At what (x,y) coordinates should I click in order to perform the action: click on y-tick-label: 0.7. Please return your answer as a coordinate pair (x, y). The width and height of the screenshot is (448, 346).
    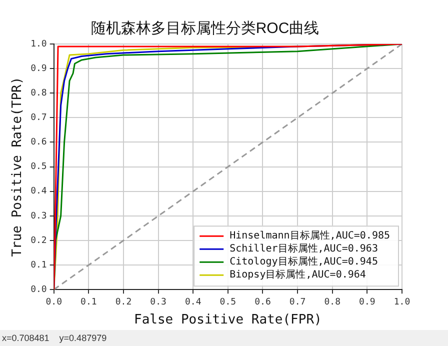
    Looking at the image, I should click on (38, 118).